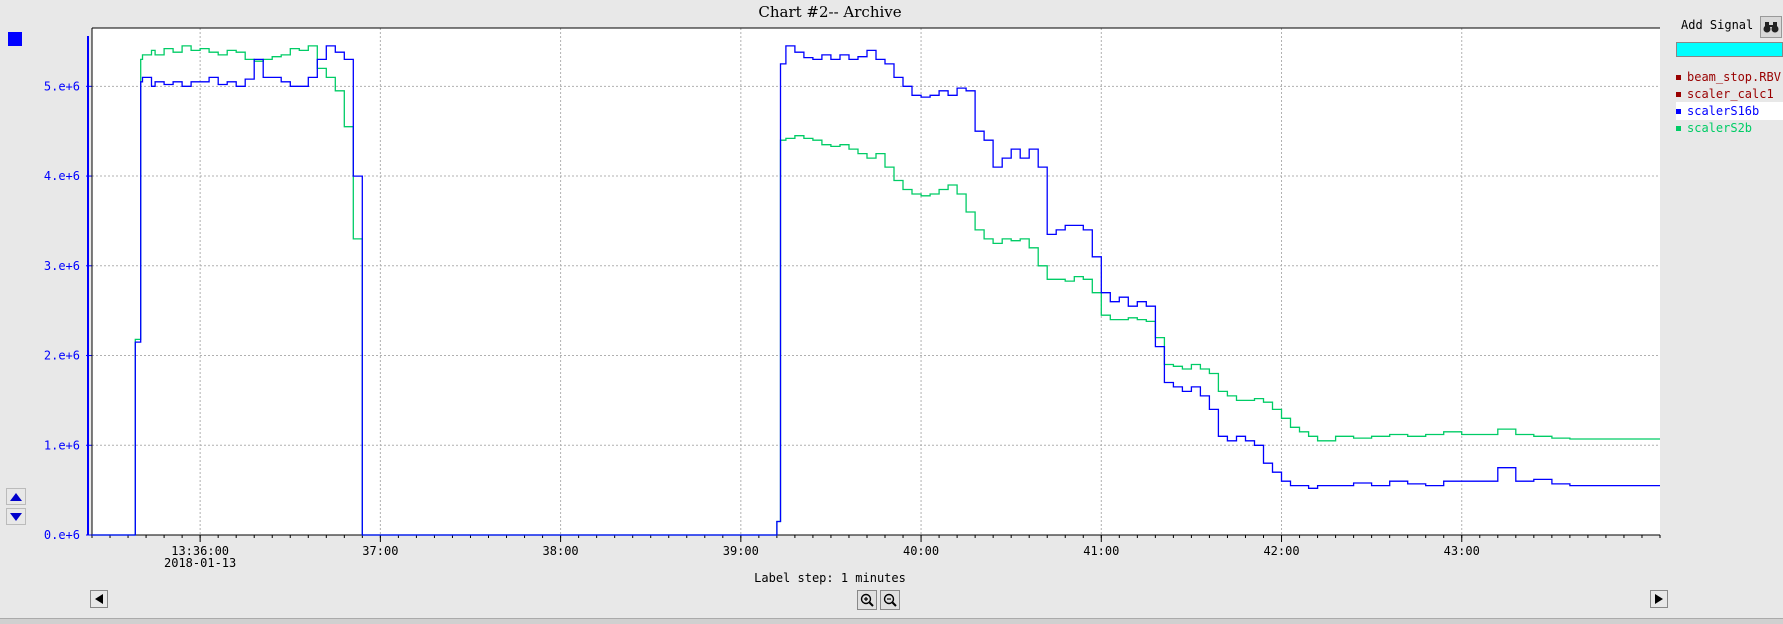 The image size is (1783, 624). Describe the element at coordinates (62, 176) in the screenshot. I see `y-tick-label: 4.e+6` at that location.